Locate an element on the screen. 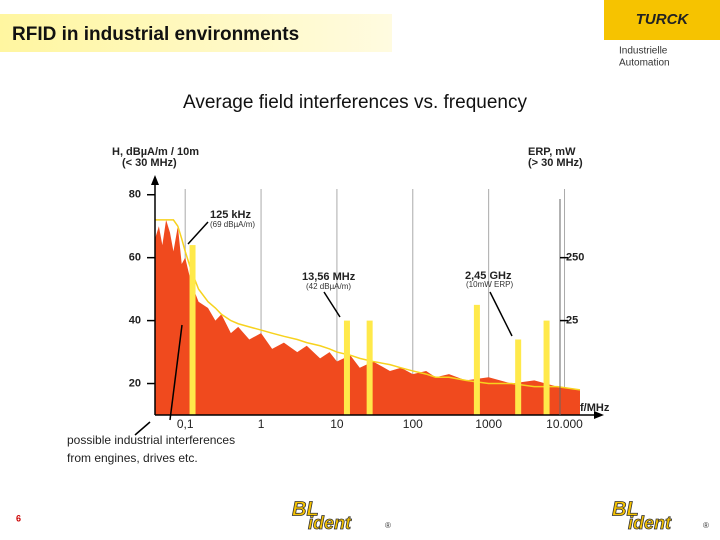 This screenshot has width=720, height=540. y2-axis-sublabel: (> 30 MHz) is located at coordinates (555, 163).